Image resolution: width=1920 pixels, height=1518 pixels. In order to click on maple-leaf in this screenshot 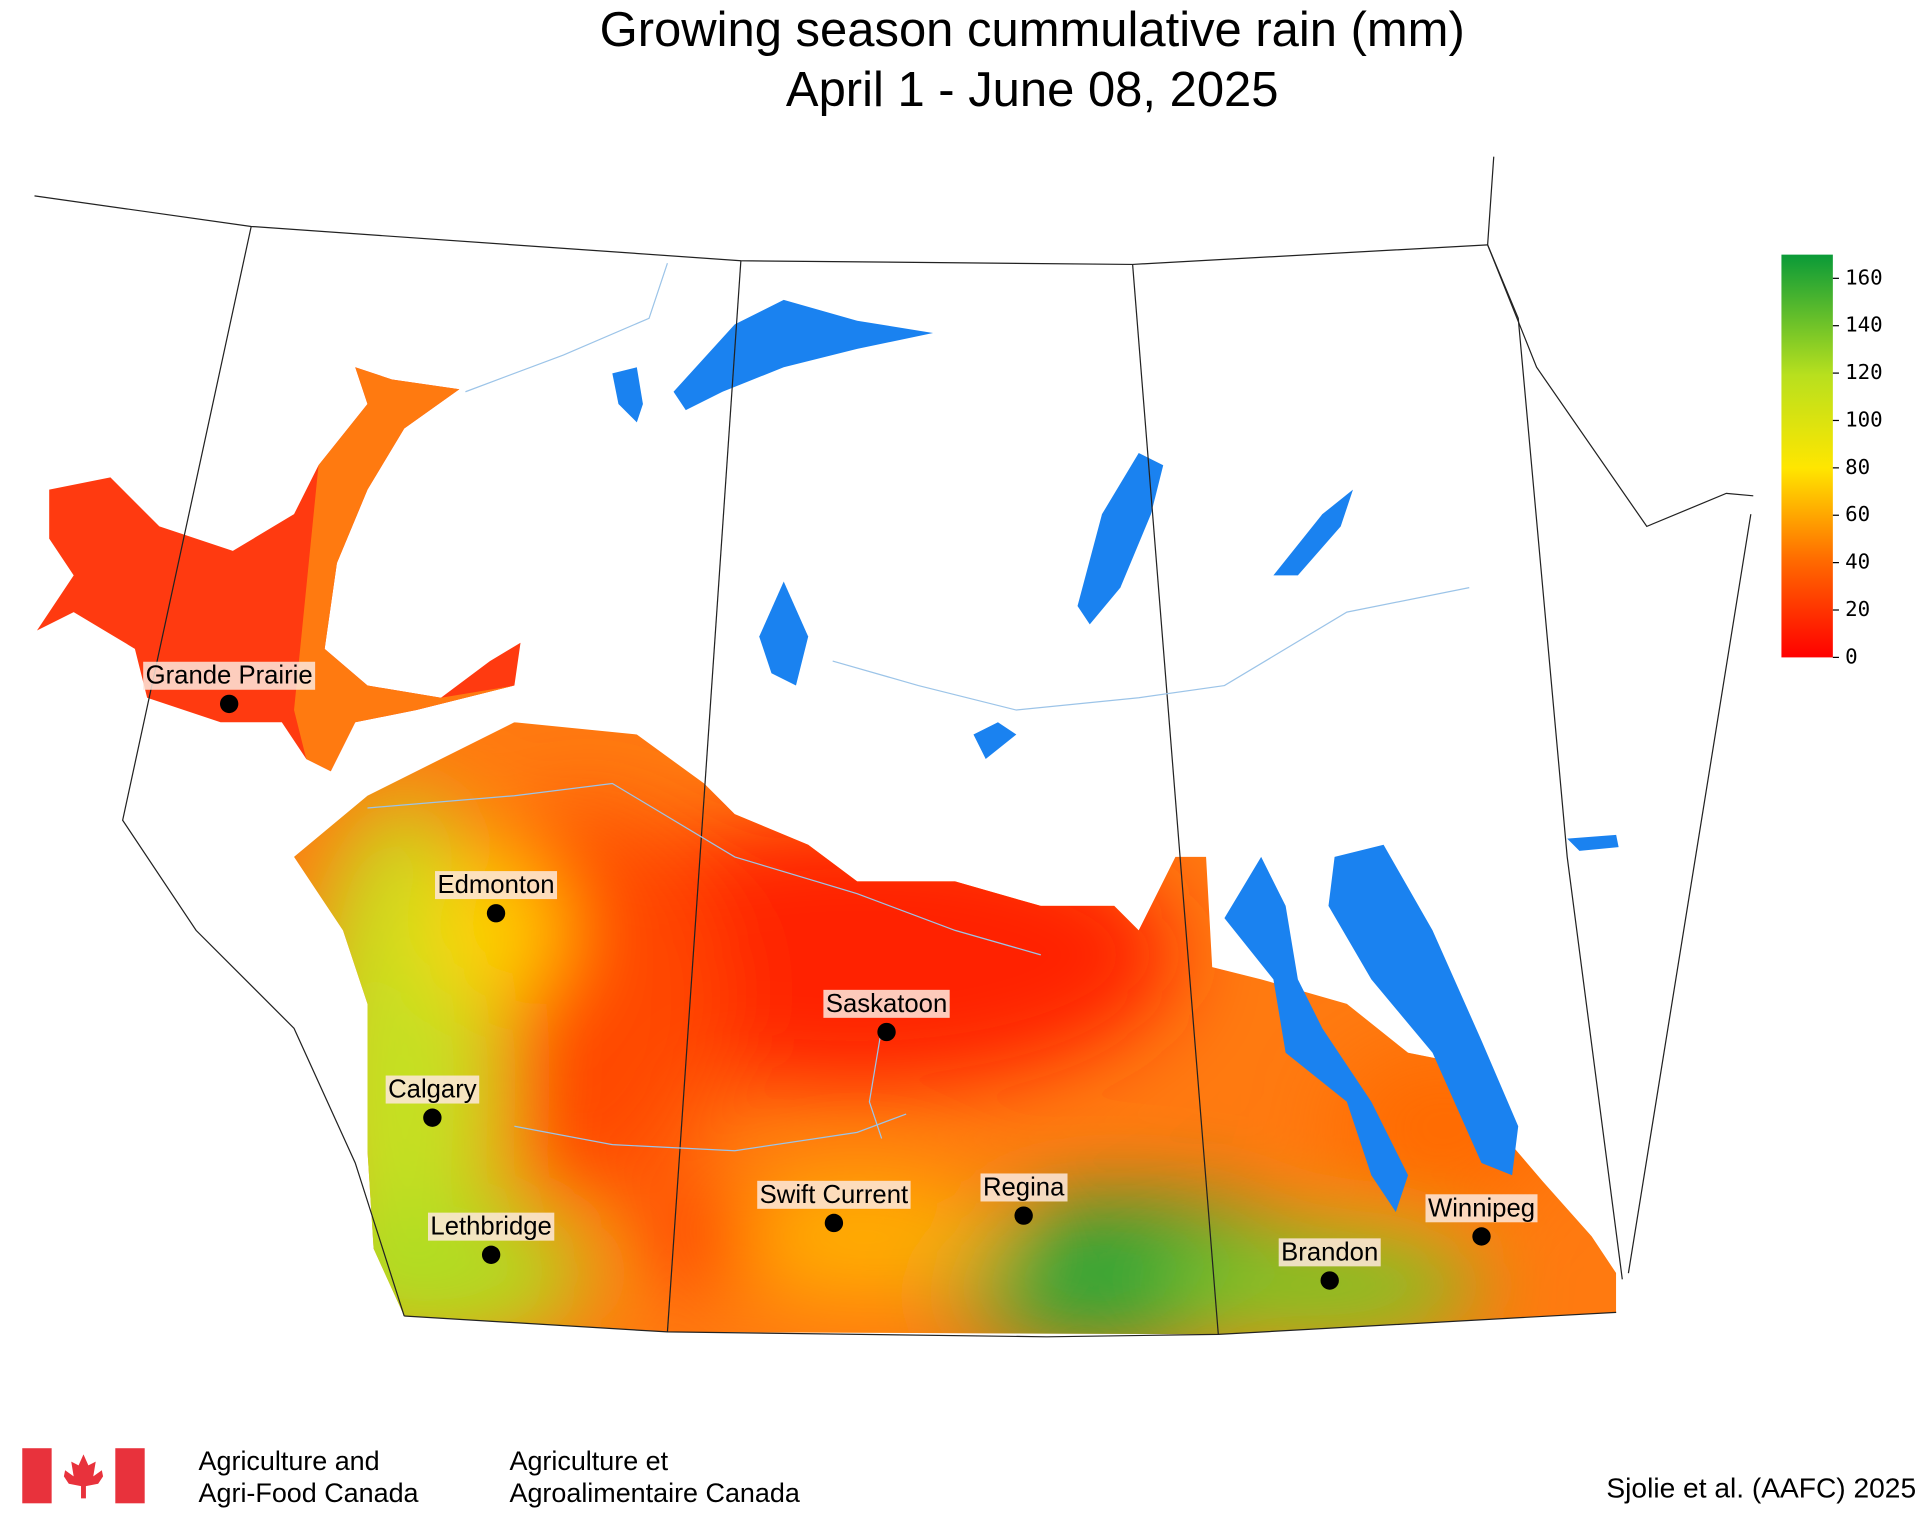, I will do `click(83, 1476)`.